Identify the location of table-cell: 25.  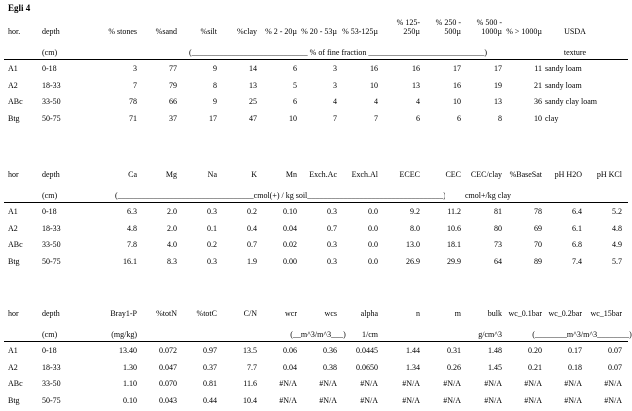
(253, 101).